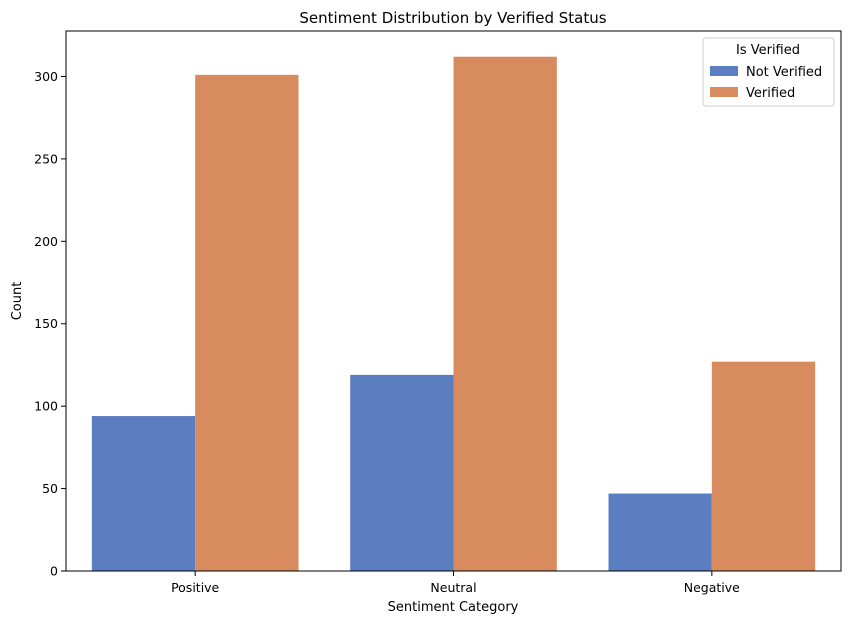 This screenshot has height=624, width=850. Describe the element at coordinates (453, 587) in the screenshot. I see `x-tick-label: Neutral` at that location.